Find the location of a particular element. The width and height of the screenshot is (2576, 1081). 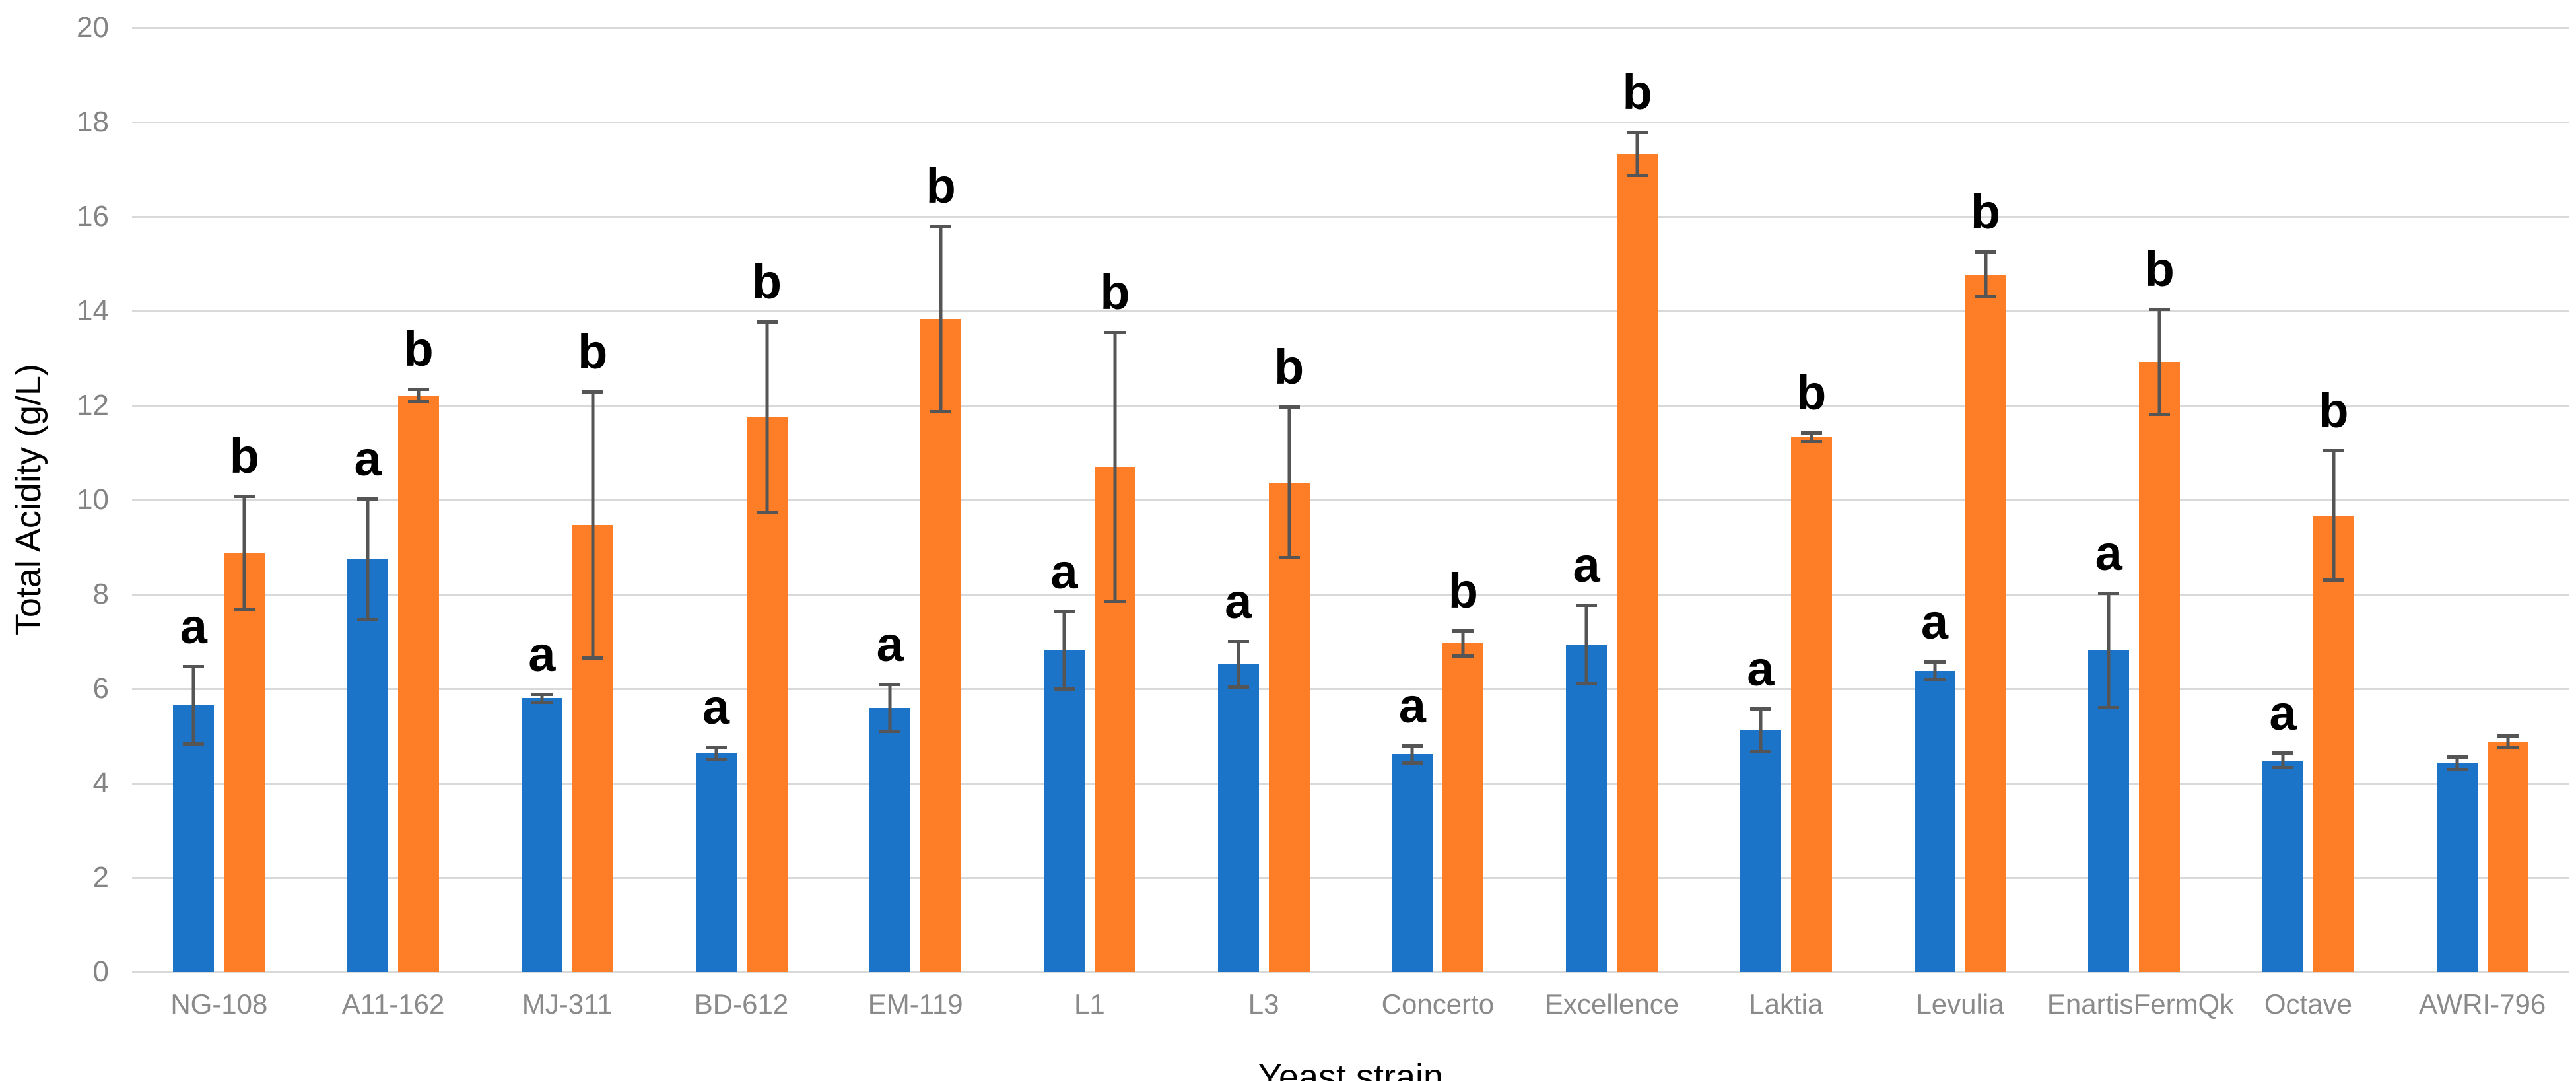

significance-letter-orange-Excellence: b is located at coordinates (1637, 92).